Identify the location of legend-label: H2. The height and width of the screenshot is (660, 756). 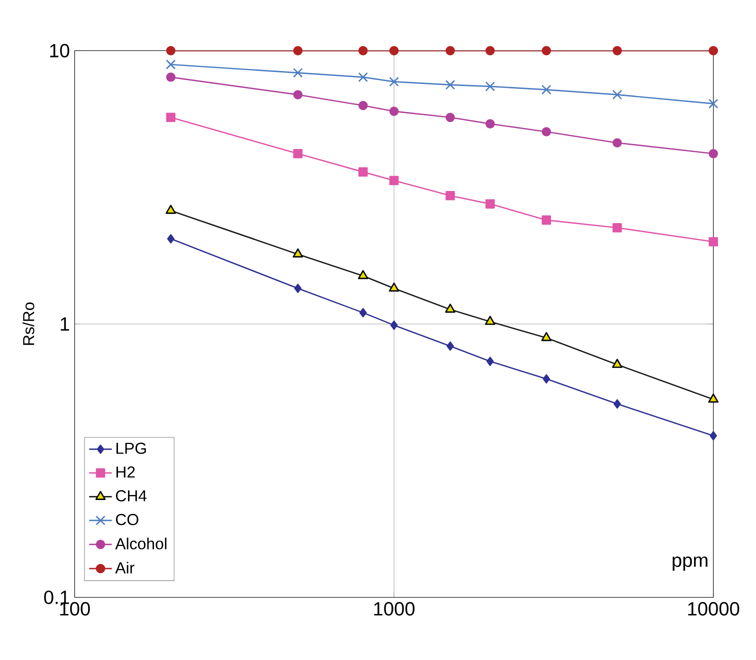
(125, 472).